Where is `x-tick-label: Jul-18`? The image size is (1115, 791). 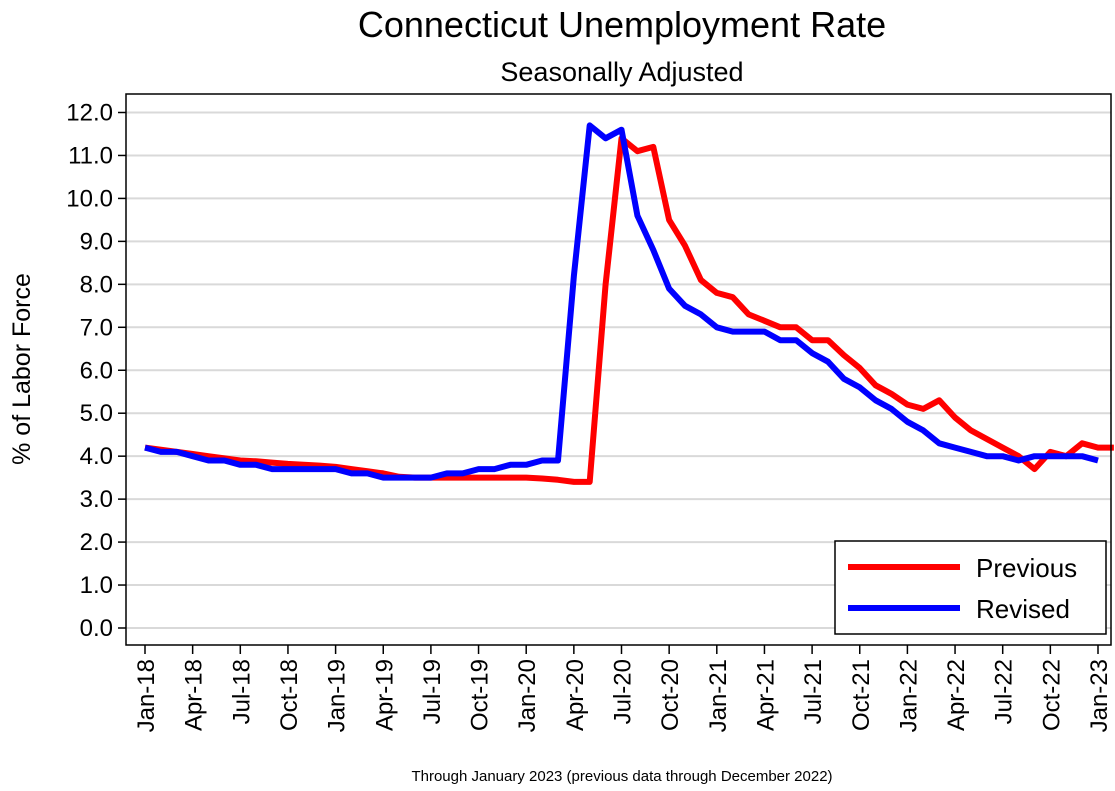 x-tick-label: Jul-18 is located at coordinates (241, 691).